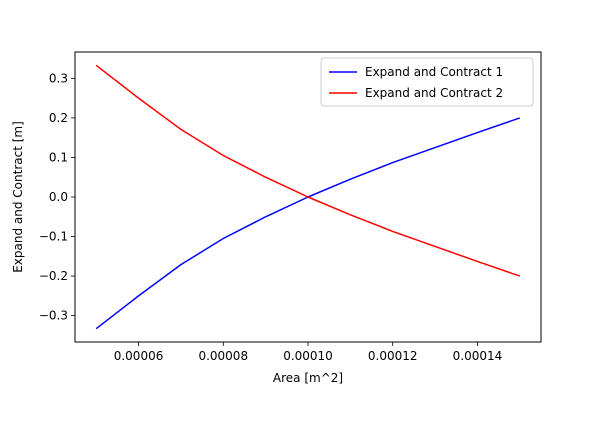 The height and width of the screenshot is (426, 600). Describe the element at coordinates (308, 356) in the screenshot. I see `x-tick-label: 0.00010` at that location.